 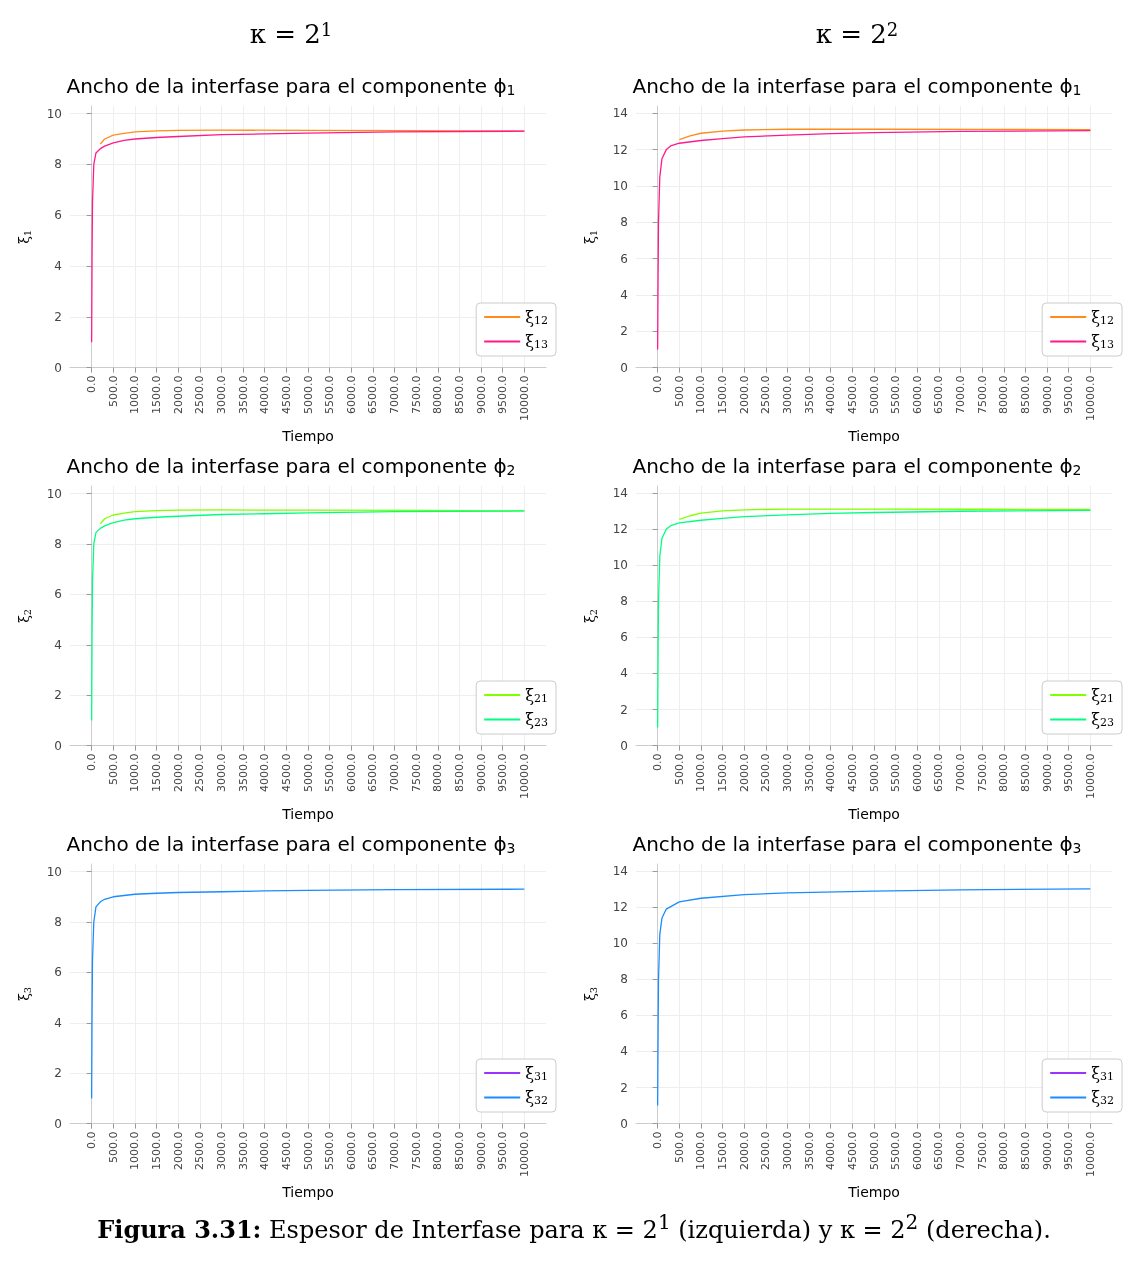 I want to click on x-tick-label: 5500.0, so click(x=896, y=395).